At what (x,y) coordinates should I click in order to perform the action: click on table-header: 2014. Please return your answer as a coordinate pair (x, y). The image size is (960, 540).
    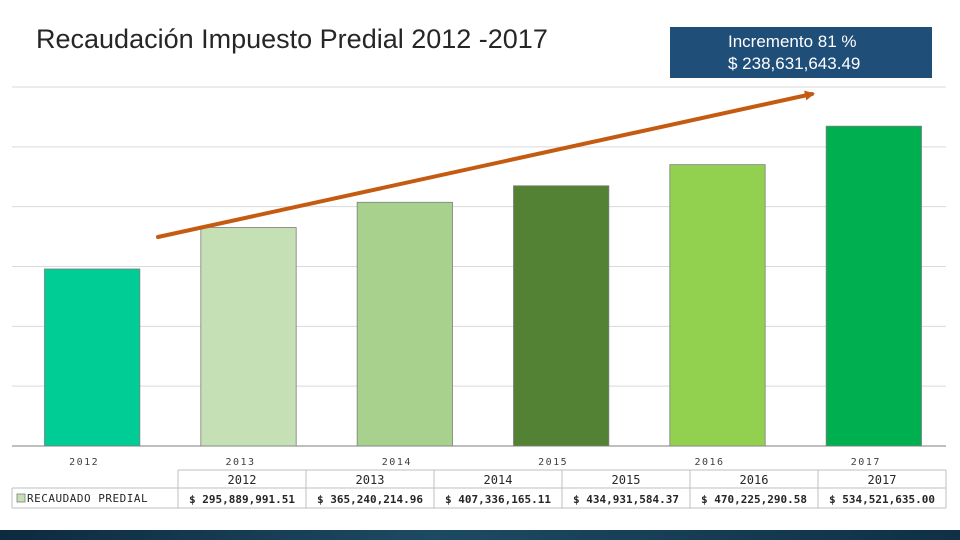
    Looking at the image, I should click on (498, 480).